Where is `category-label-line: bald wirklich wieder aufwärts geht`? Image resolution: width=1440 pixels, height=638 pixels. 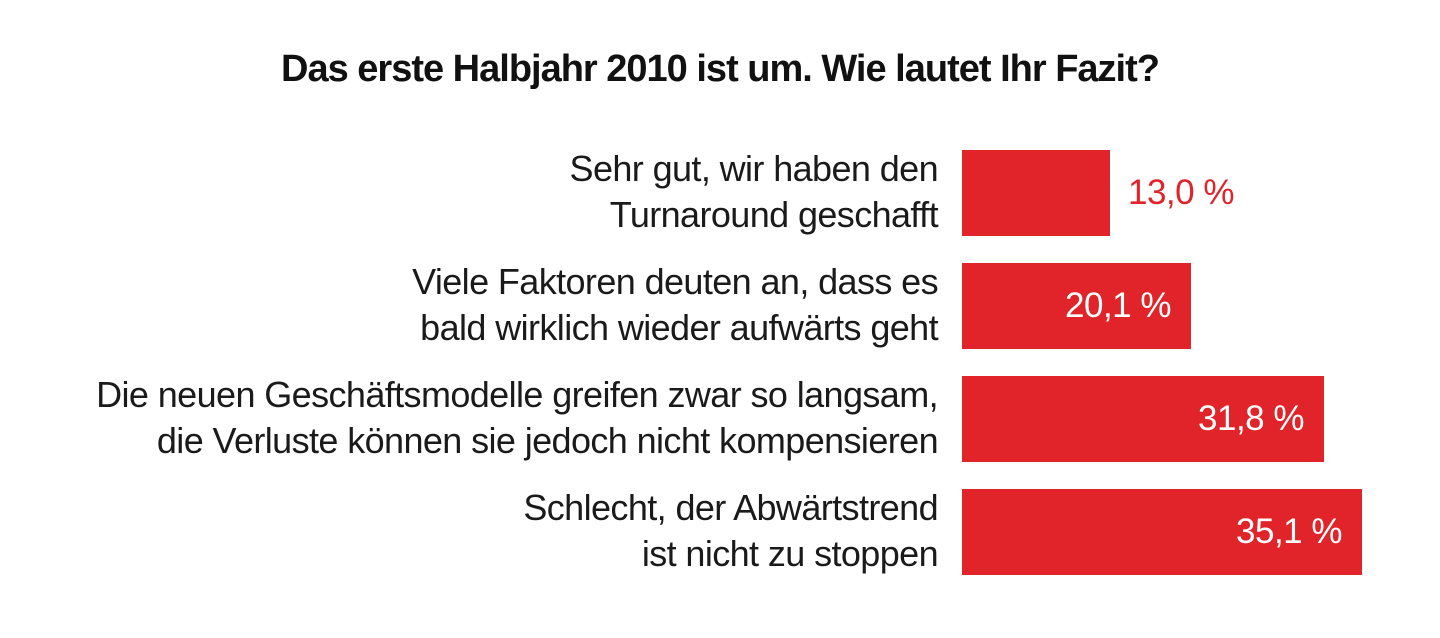
category-label-line: bald wirklich wieder aufwärts geht is located at coordinates (679, 327).